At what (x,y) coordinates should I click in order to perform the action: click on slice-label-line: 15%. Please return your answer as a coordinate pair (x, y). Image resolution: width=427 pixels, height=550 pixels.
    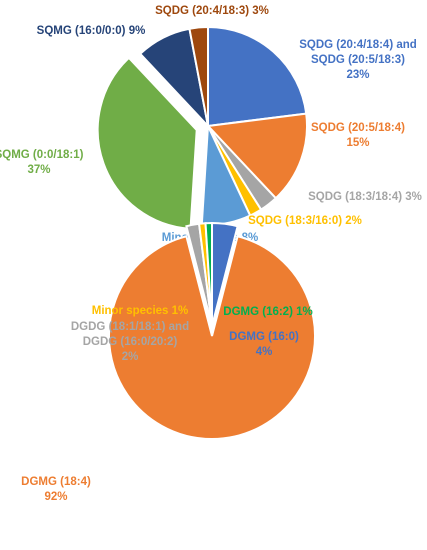
    Looking at the image, I should click on (357, 143).